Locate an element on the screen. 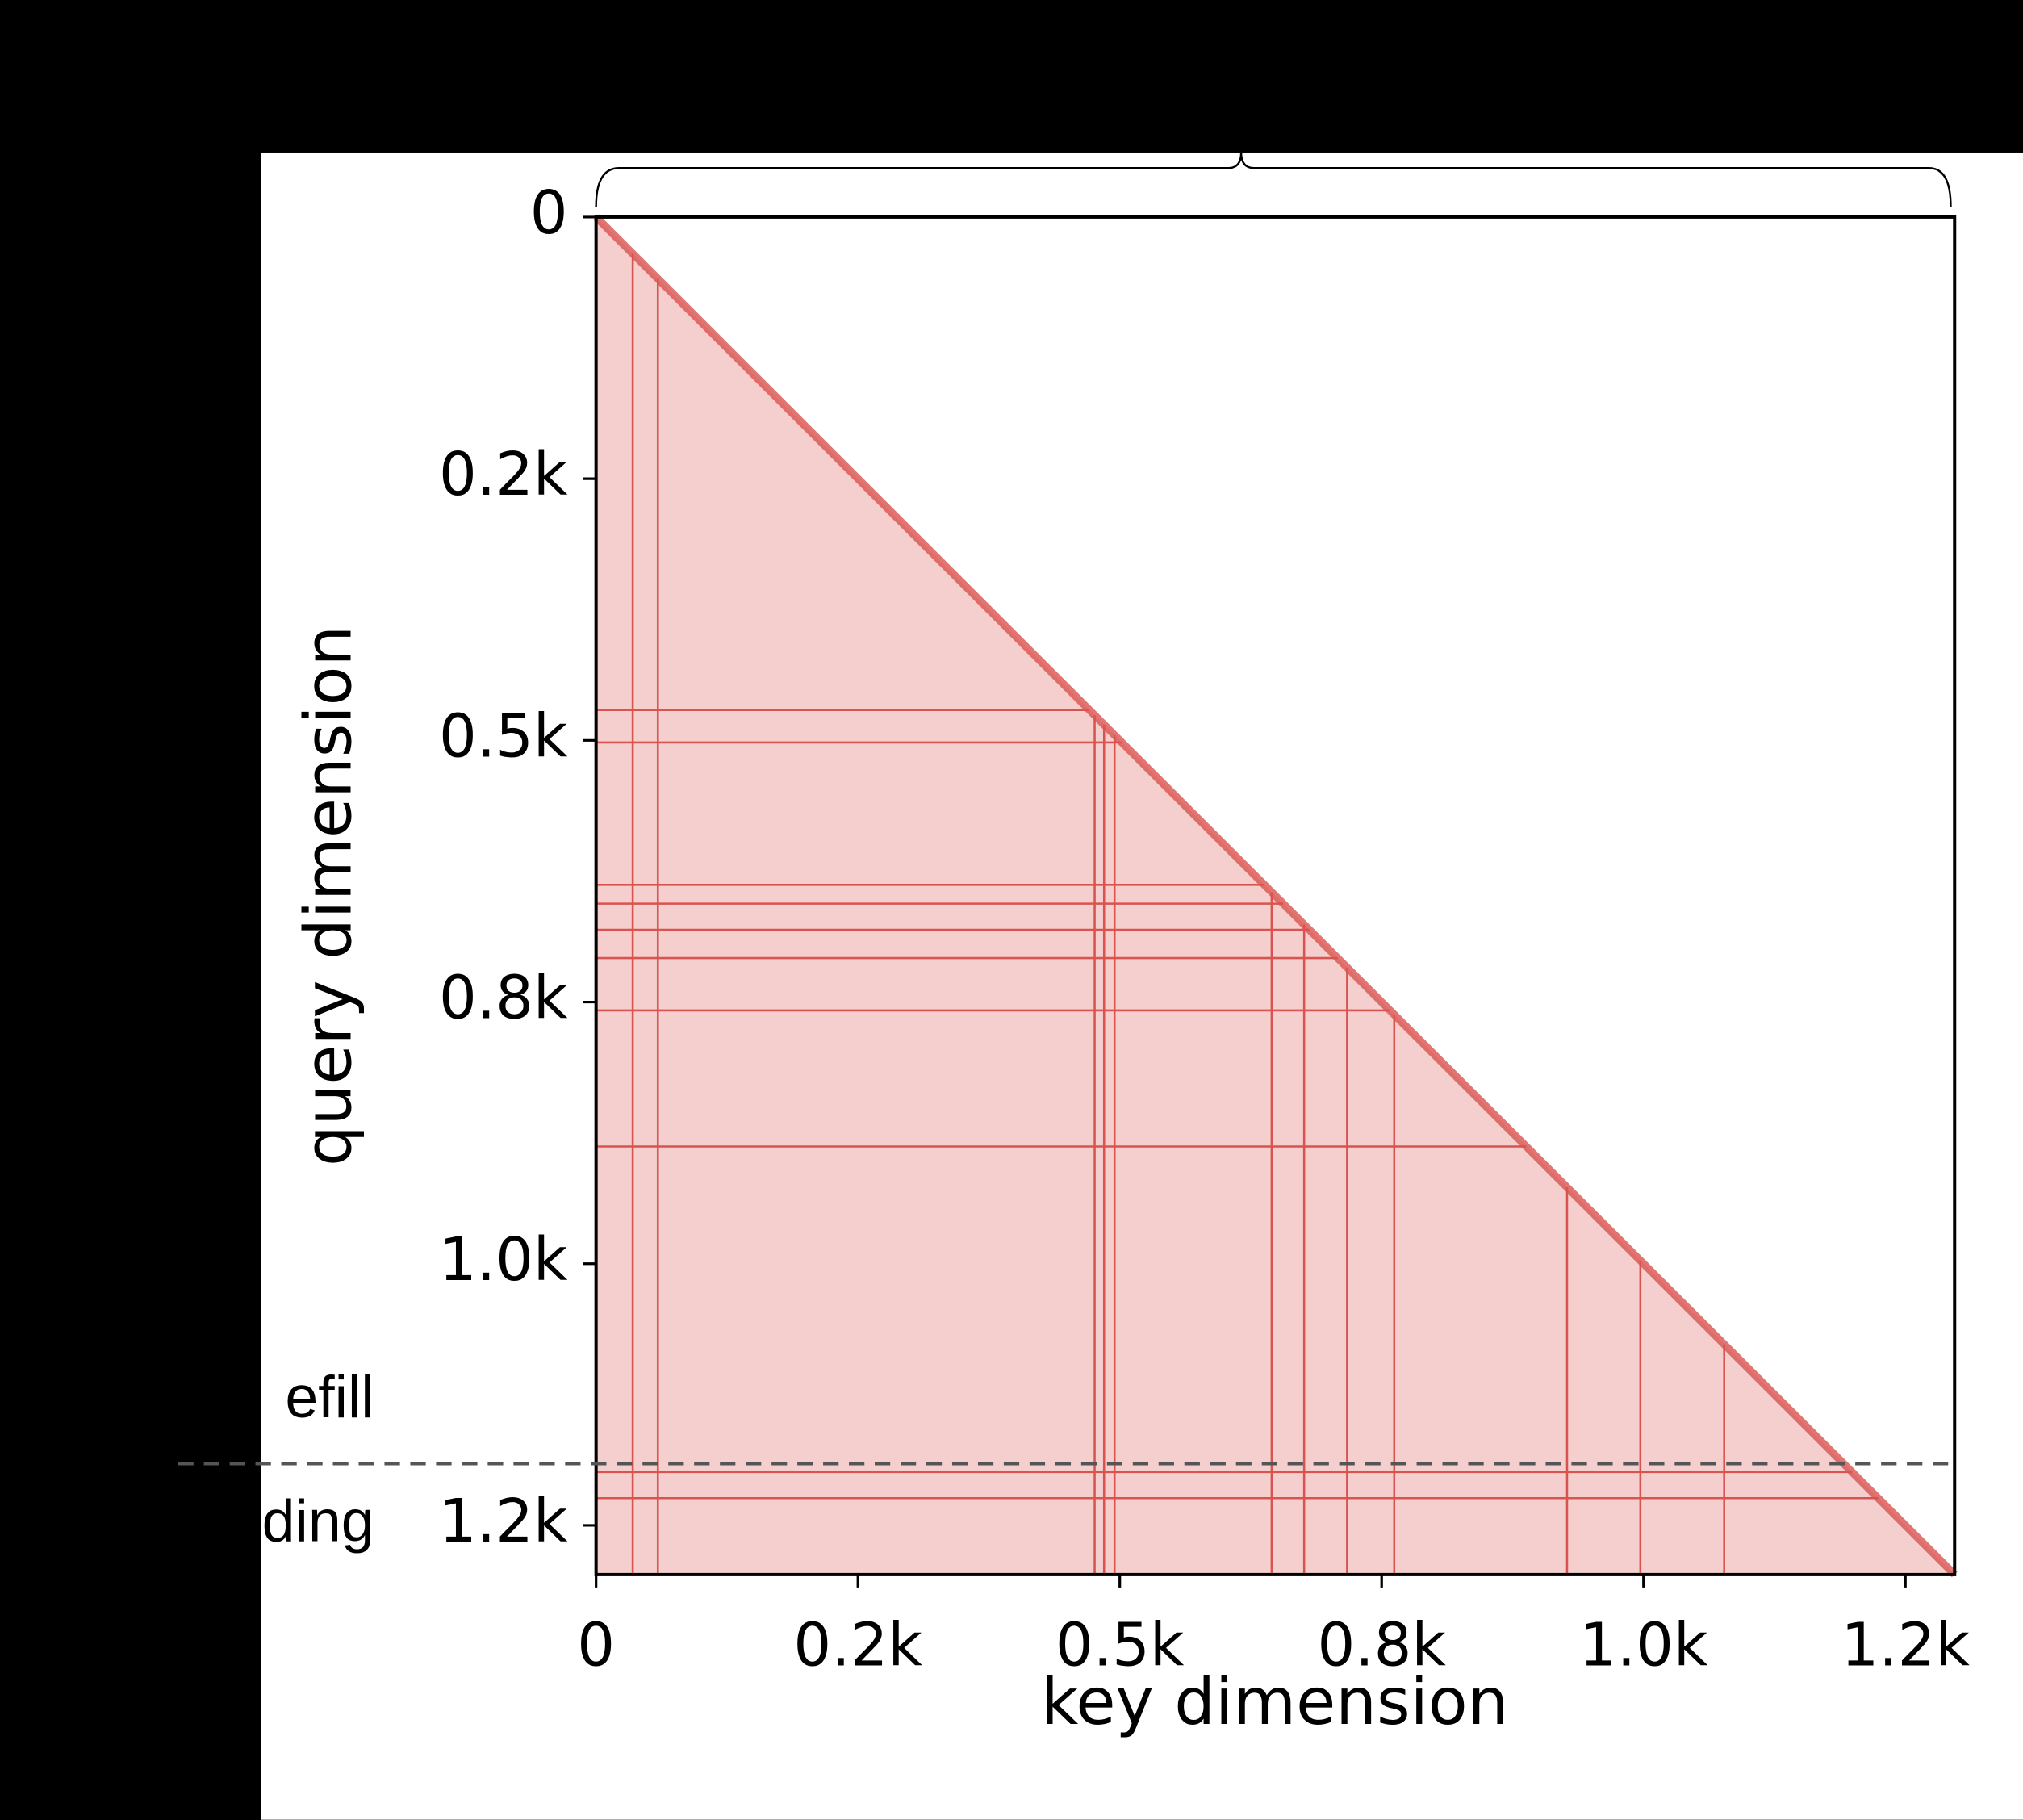  brace is located at coordinates (1273, 179).